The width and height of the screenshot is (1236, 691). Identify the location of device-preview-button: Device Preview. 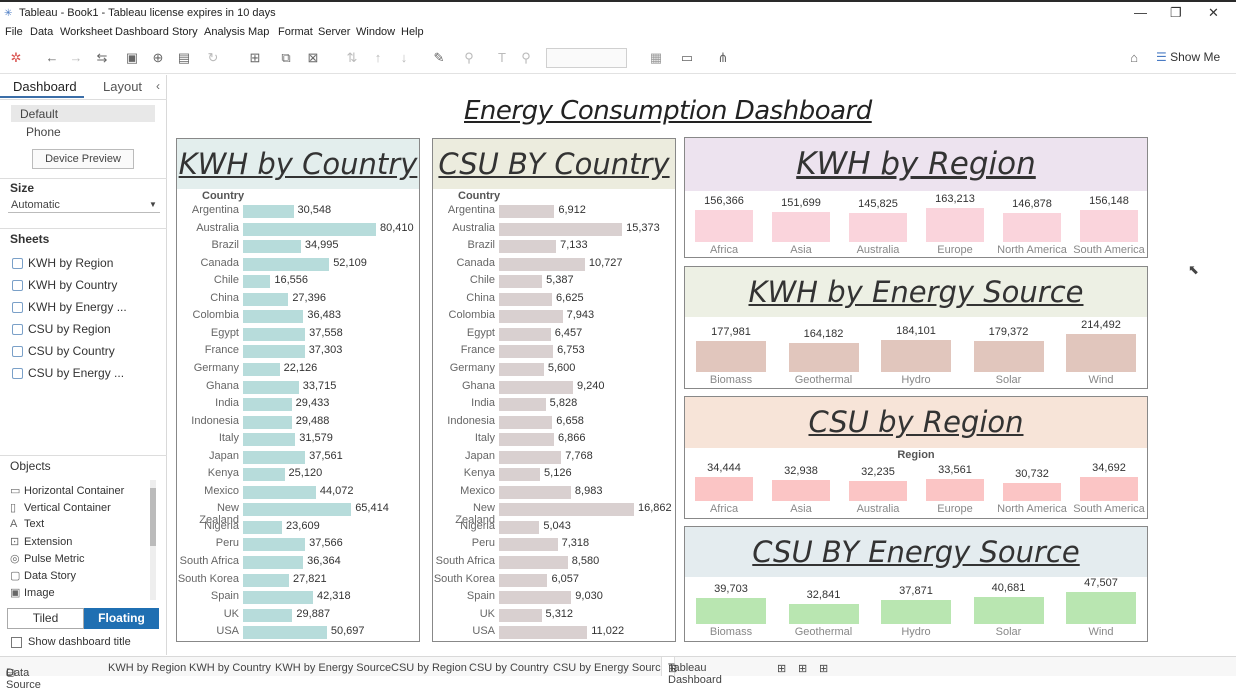
(83, 159).